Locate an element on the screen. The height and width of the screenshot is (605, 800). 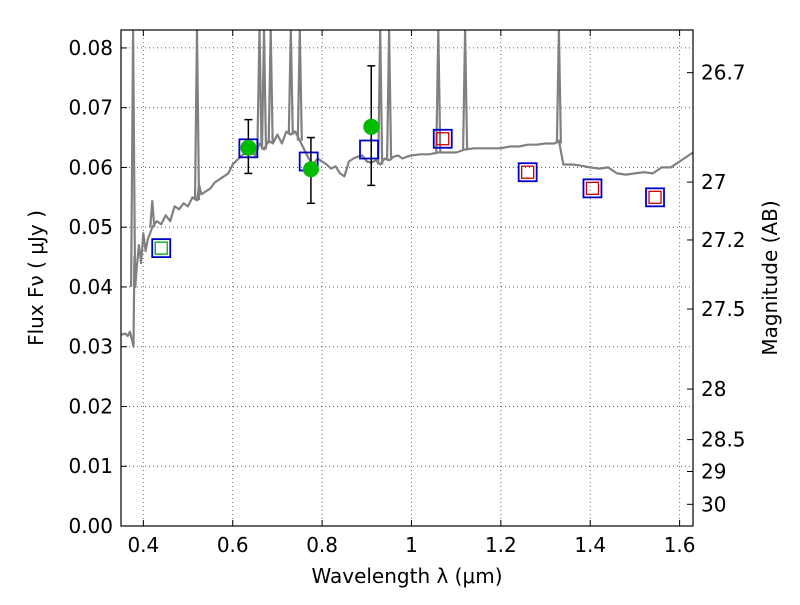
mag-tick-label: 28 is located at coordinates (713, 389).